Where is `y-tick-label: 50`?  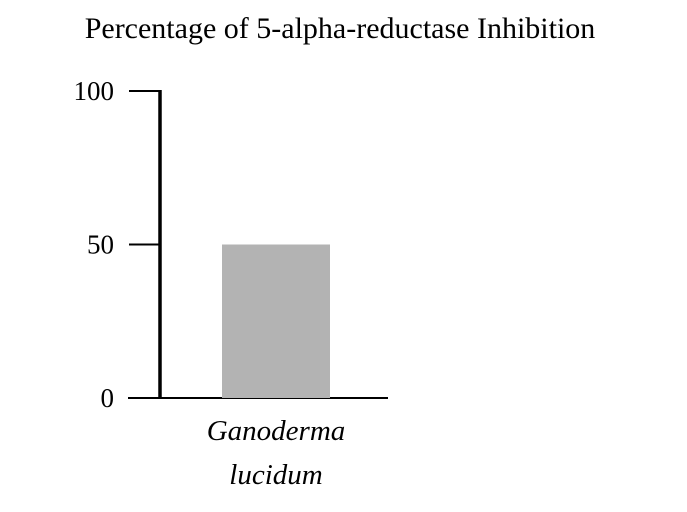 y-tick-label: 50 is located at coordinates (100, 245).